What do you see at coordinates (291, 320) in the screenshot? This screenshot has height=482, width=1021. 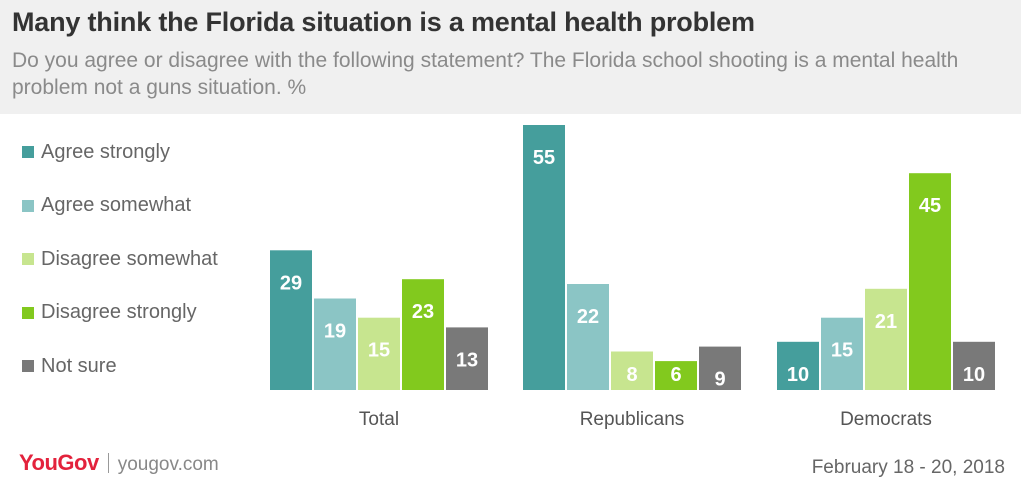 I see `bar-total-agree-strongly` at bounding box center [291, 320].